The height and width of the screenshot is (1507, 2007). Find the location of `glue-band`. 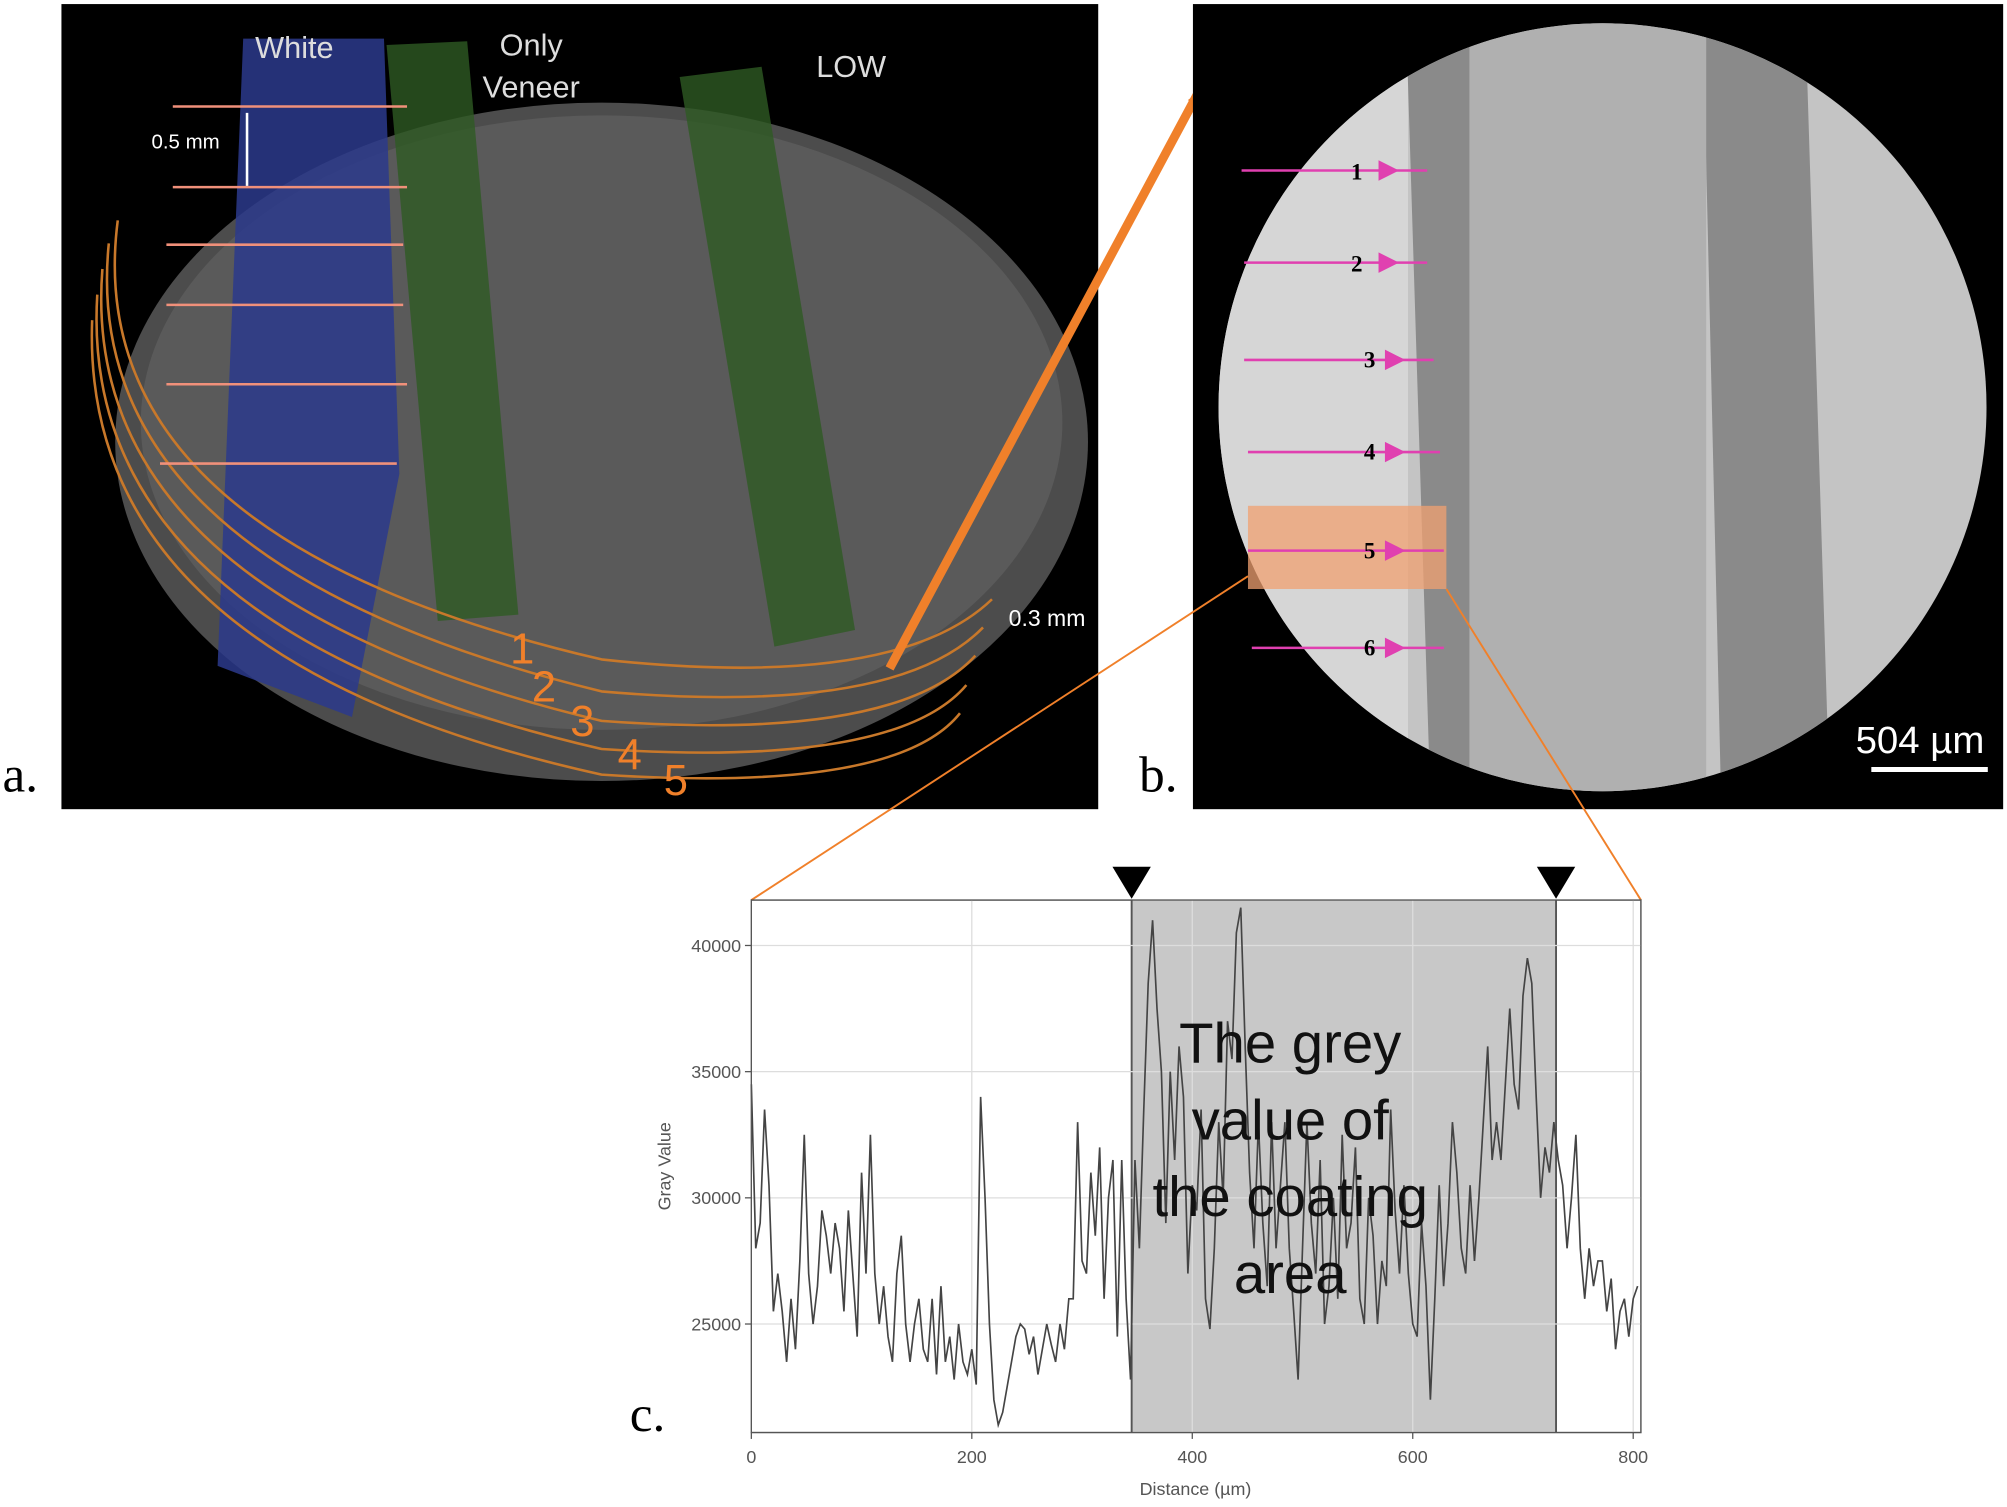

glue-band is located at coordinates (1766, 407).